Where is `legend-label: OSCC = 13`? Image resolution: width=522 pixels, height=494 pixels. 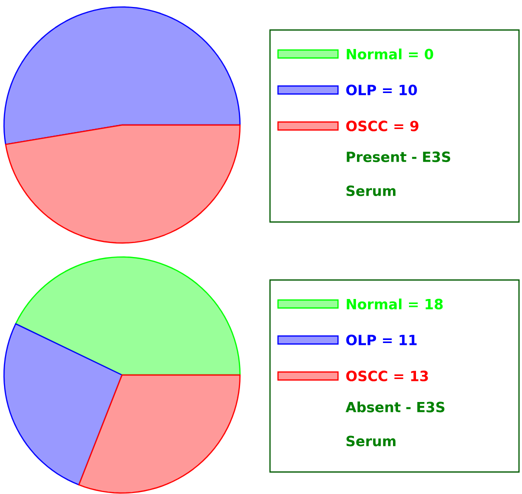
legend-label: OSCC = 13 is located at coordinates (387, 376).